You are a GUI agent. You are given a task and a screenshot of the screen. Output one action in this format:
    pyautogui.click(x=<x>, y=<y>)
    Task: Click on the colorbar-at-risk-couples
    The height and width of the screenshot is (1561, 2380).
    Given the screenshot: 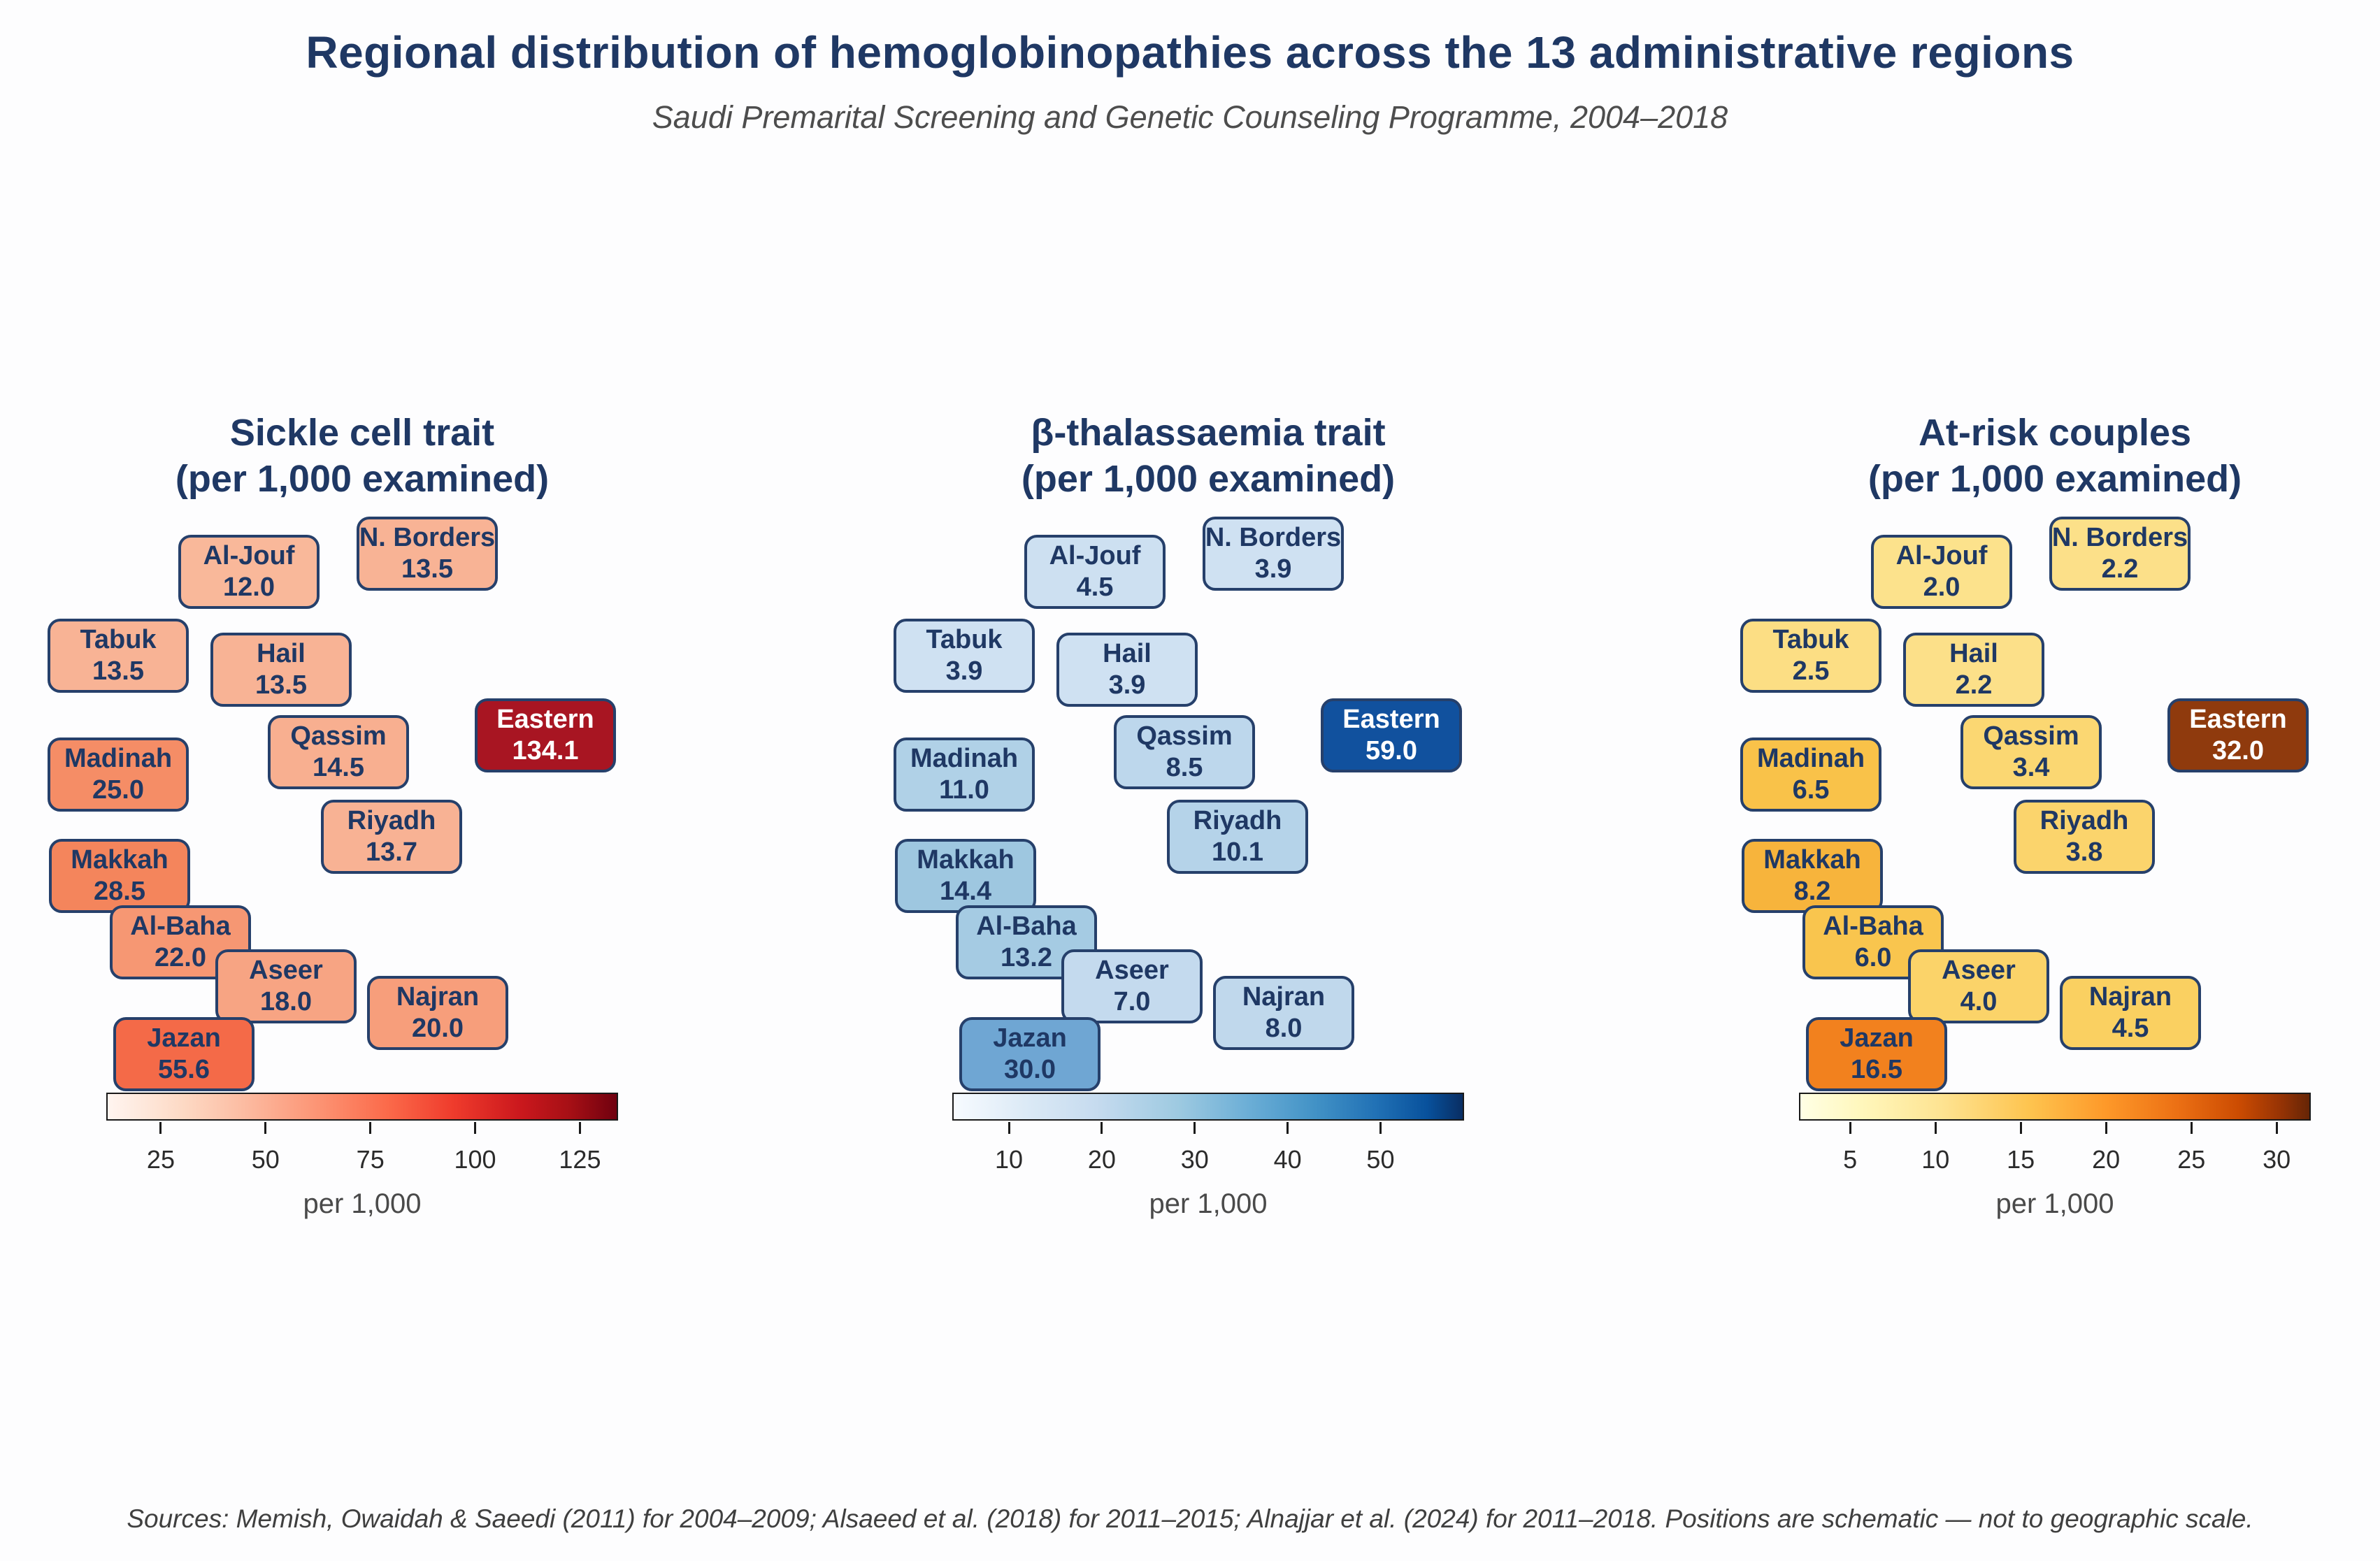 What is the action you would take?
    pyautogui.click(x=2055, y=1107)
    